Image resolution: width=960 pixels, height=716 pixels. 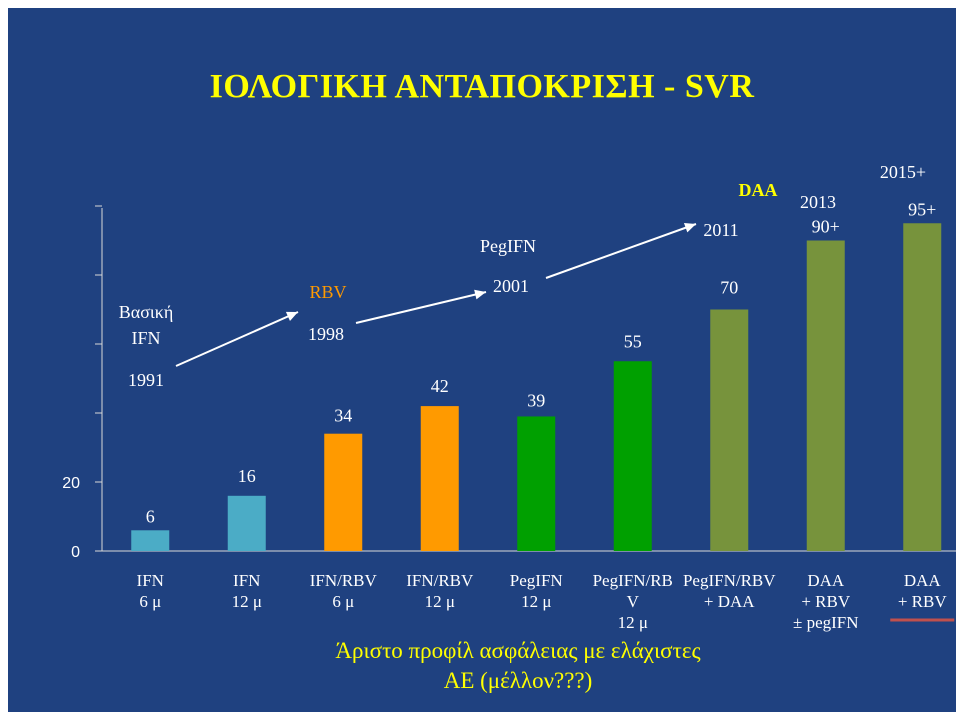 I want to click on bar-value-label: 39, so click(x=536, y=400).